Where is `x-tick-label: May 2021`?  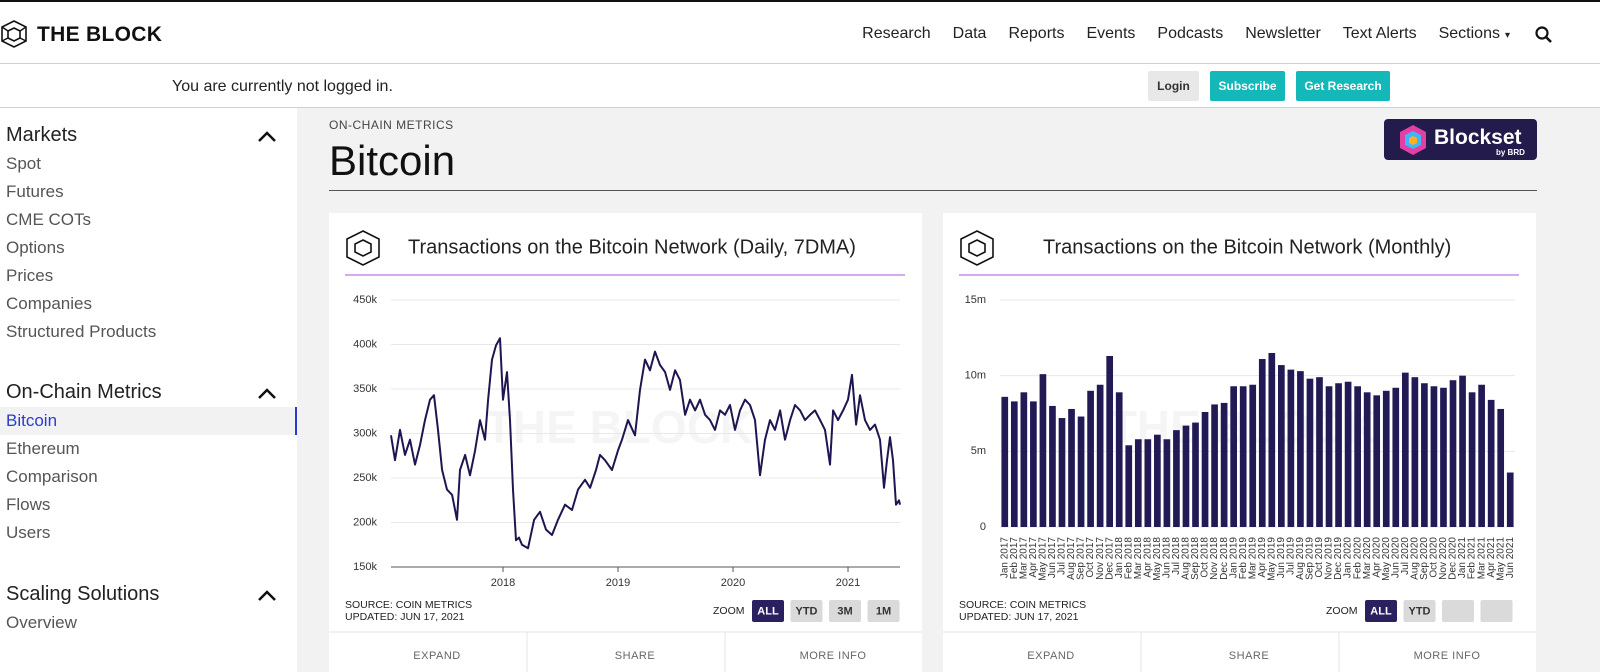
x-tick-label: May 2021 is located at coordinates (1500, 559).